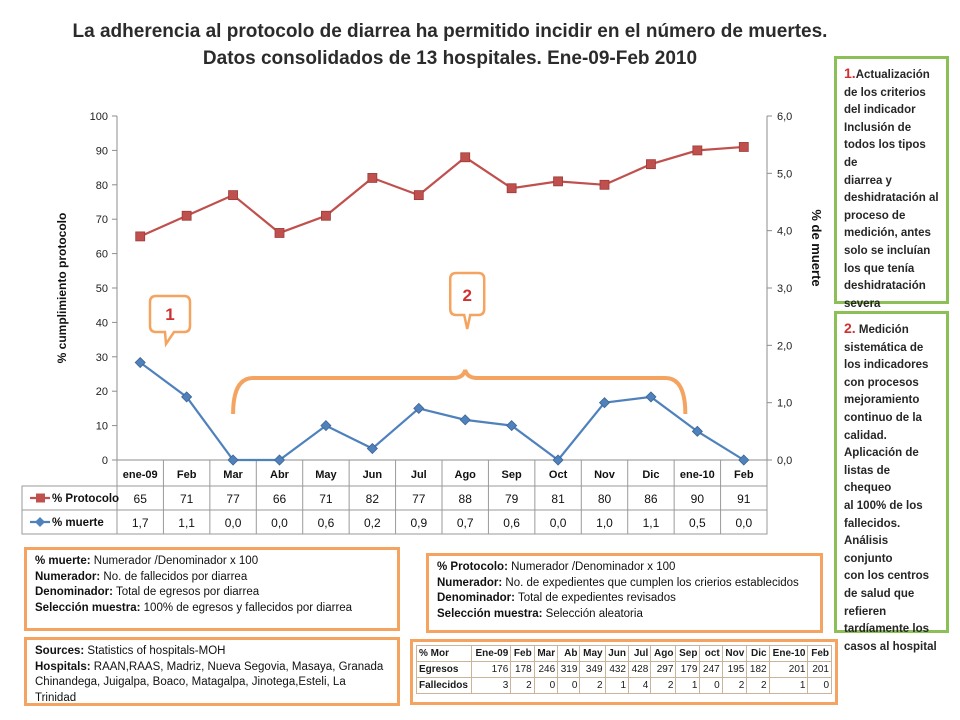 The width and height of the screenshot is (960, 720). What do you see at coordinates (466, 475) in the screenshot?
I see `x-tick-label: Ago` at bounding box center [466, 475].